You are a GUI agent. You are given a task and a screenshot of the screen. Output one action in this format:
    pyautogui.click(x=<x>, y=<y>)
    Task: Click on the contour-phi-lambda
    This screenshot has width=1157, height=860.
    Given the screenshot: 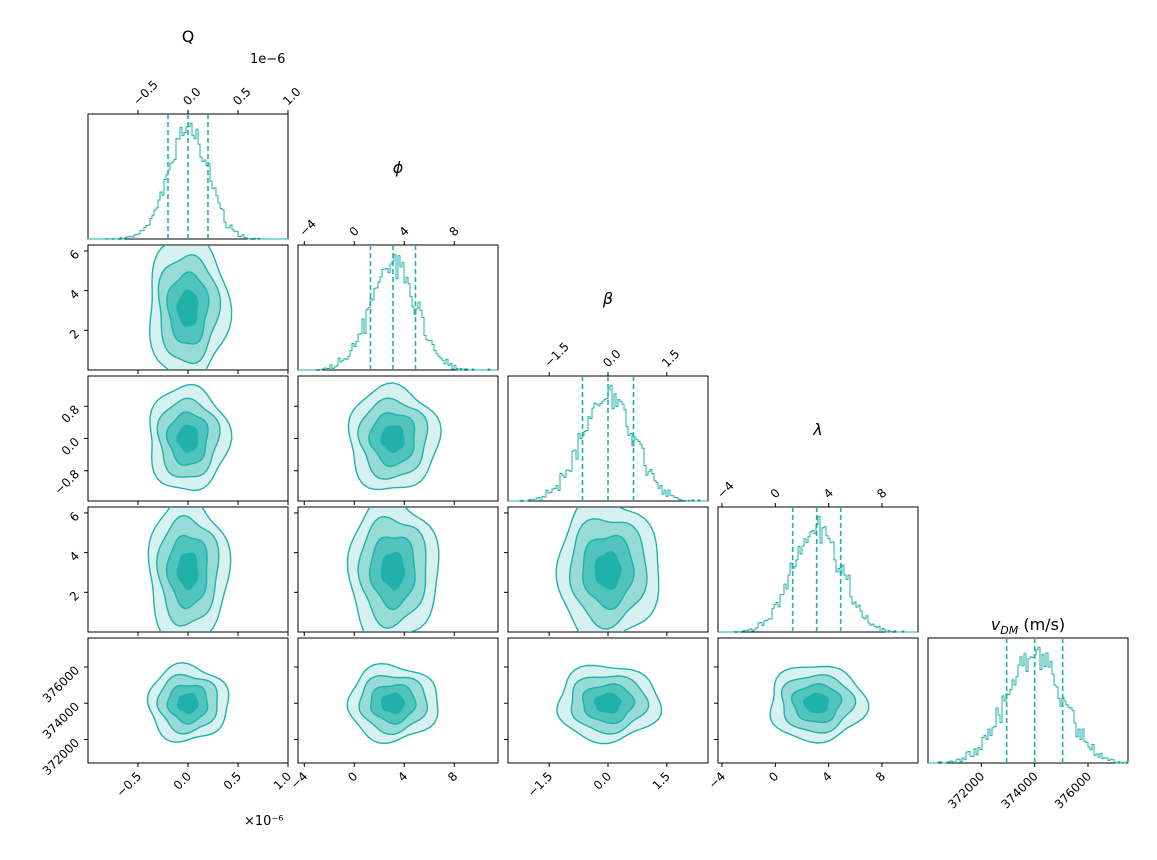 What is the action you would take?
    pyautogui.click(x=398, y=569)
    